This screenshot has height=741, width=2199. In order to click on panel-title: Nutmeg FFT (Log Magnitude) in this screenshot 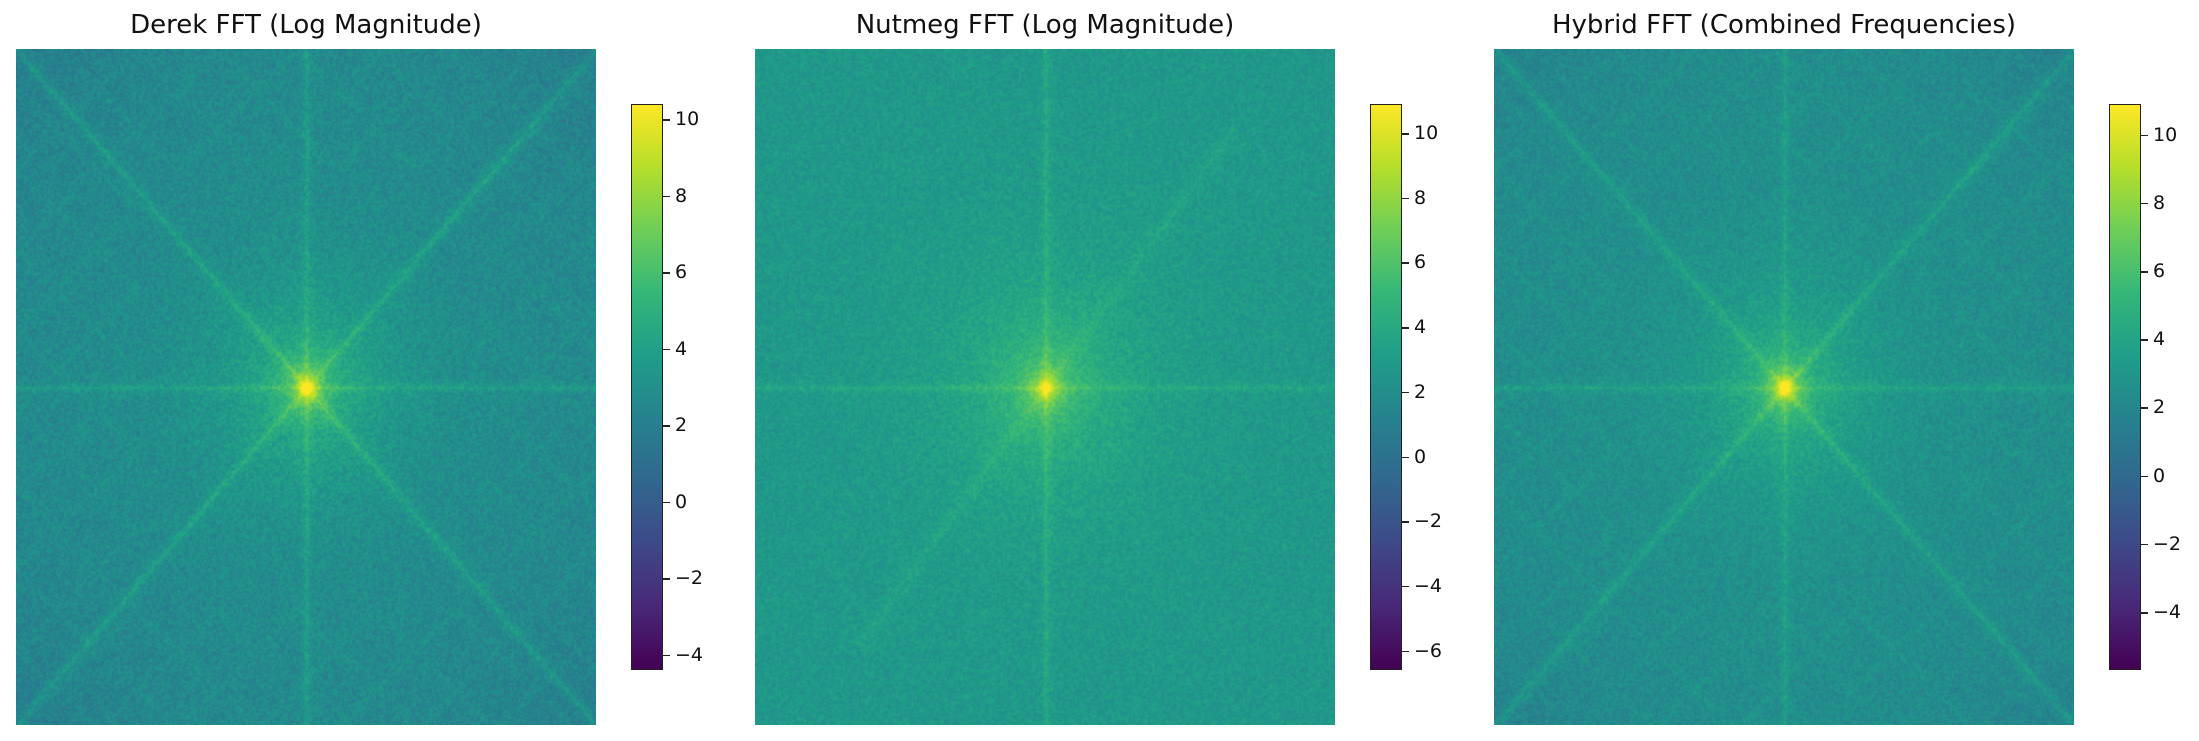, I will do `click(1045, 25)`.